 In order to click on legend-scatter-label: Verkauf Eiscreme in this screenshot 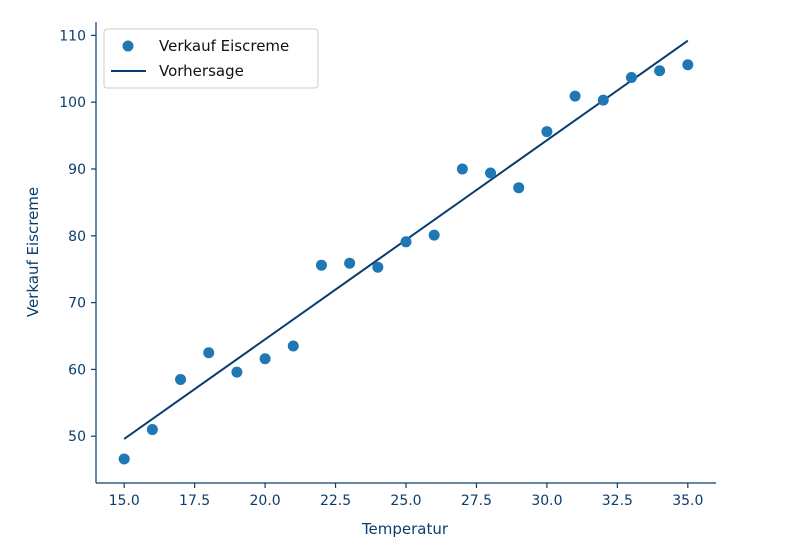, I will do `click(224, 46)`.